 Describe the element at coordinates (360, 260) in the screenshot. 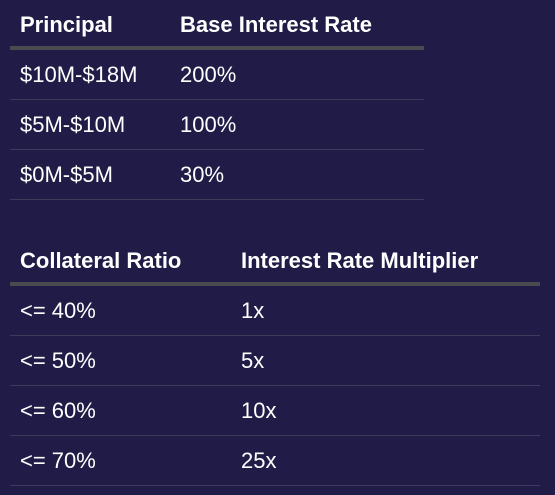

I see `header-interest-rate-multiplier: Interest Rate Multiplier` at that location.